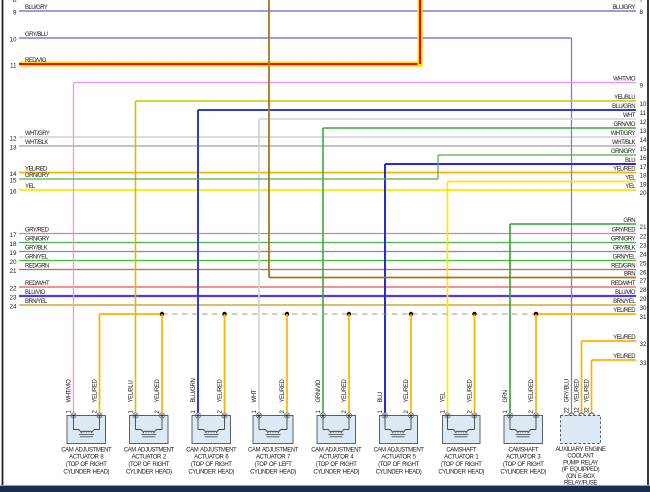 This screenshot has height=492, width=650. What do you see at coordinates (381, 397) in the screenshot?
I see `svg-text: BLU` at bounding box center [381, 397].